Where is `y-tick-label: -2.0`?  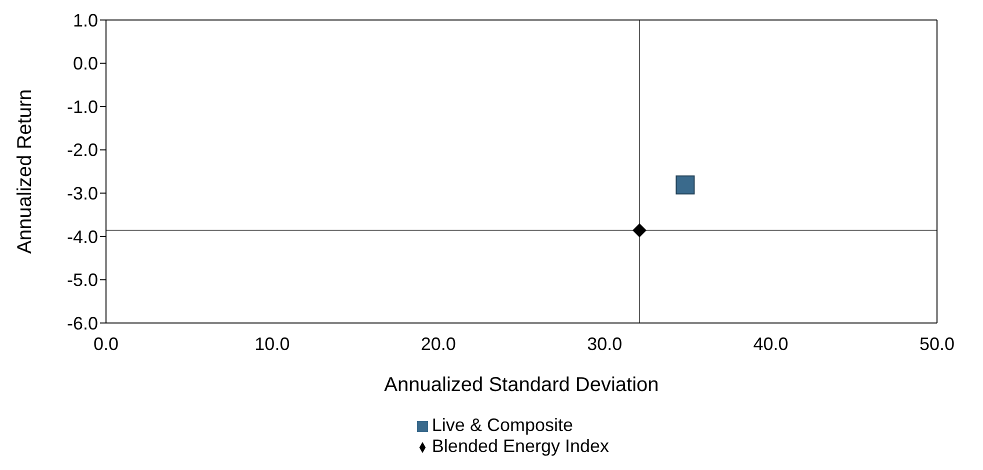 y-tick-label: -2.0 is located at coordinates (82, 150).